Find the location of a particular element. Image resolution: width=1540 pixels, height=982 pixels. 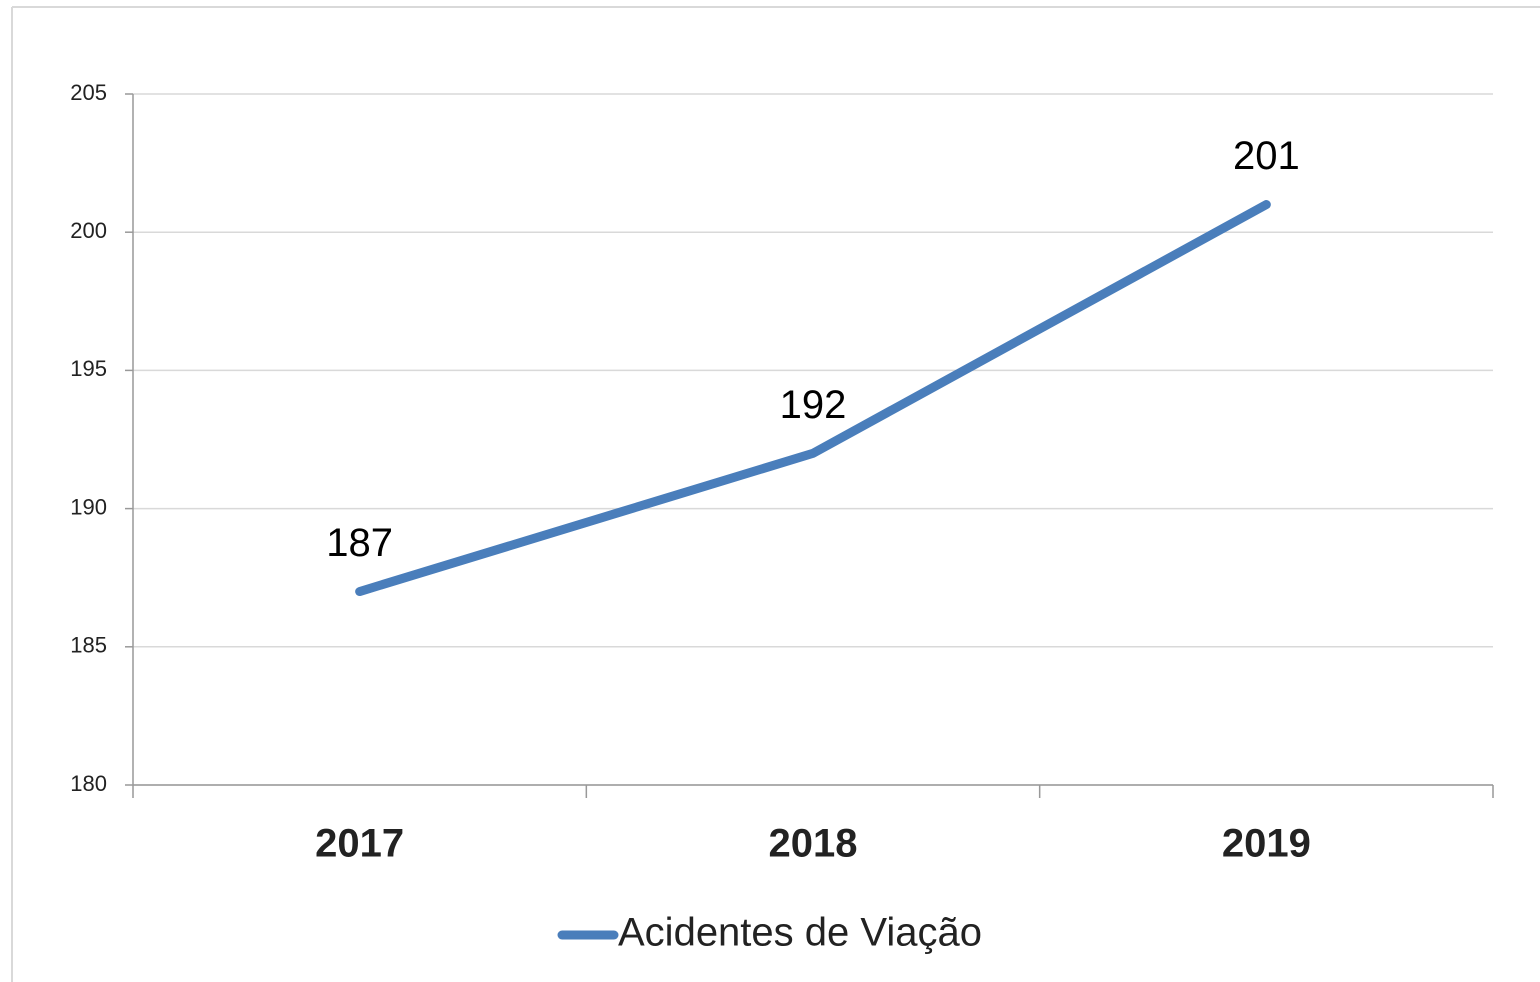

y-tick-label: 200 is located at coordinates (88, 230).